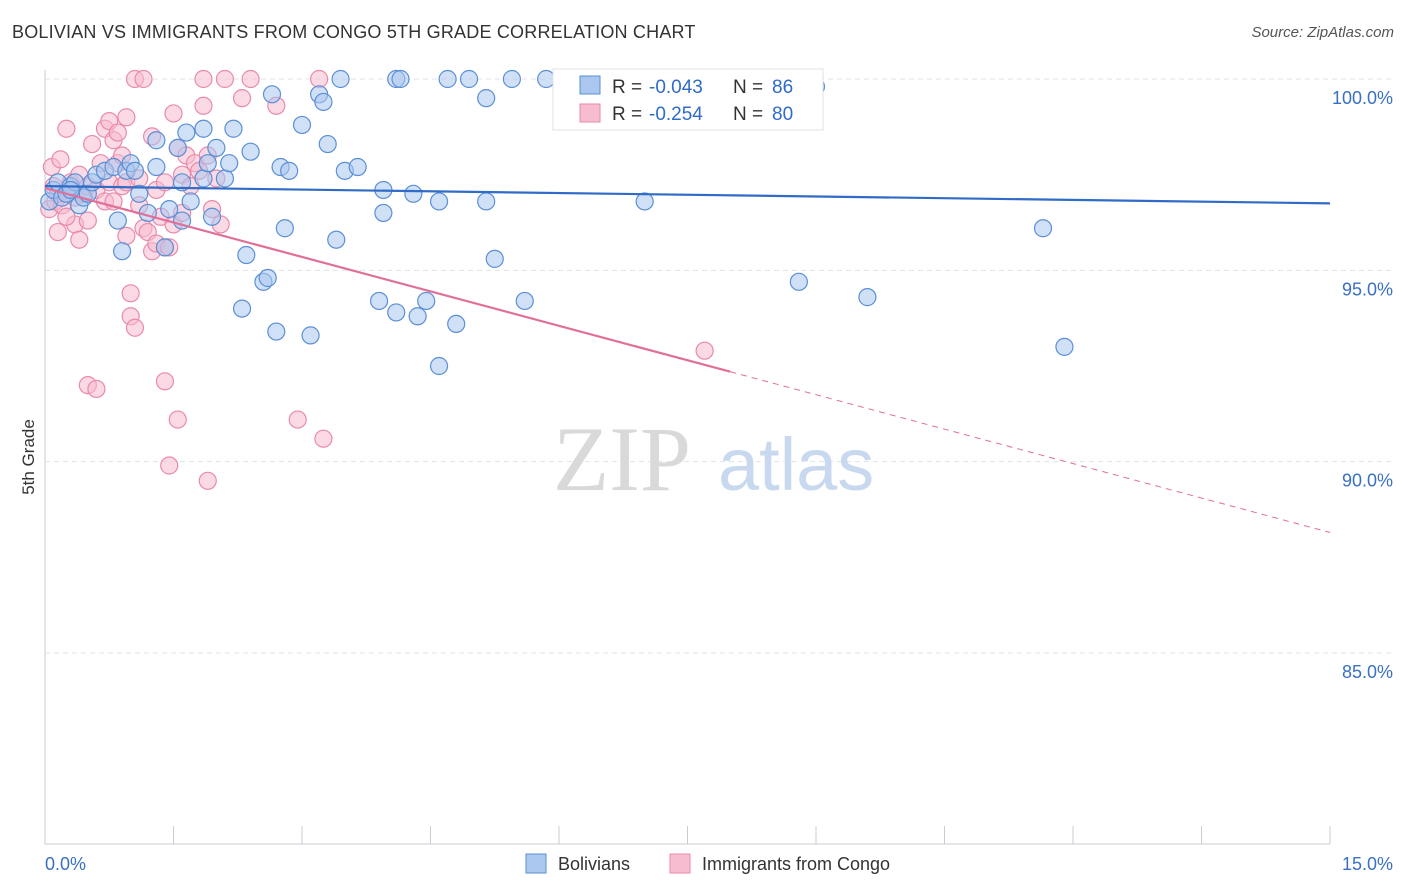 The width and height of the screenshot is (1406, 892). What do you see at coordinates (1367, 481) in the screenshot?
I see `y-tick-label: 90.0%` at bounding box center [1367, 481].